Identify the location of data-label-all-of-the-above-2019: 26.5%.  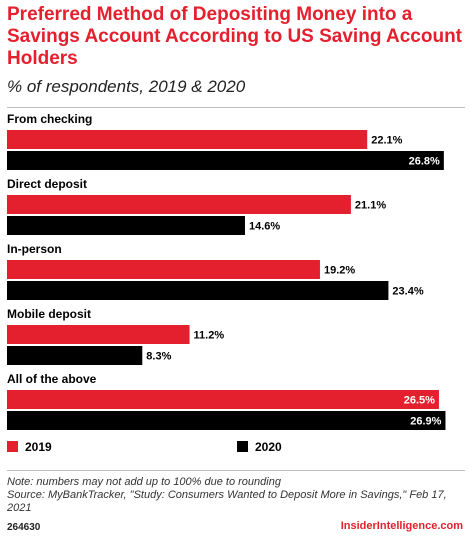
(419, 401).